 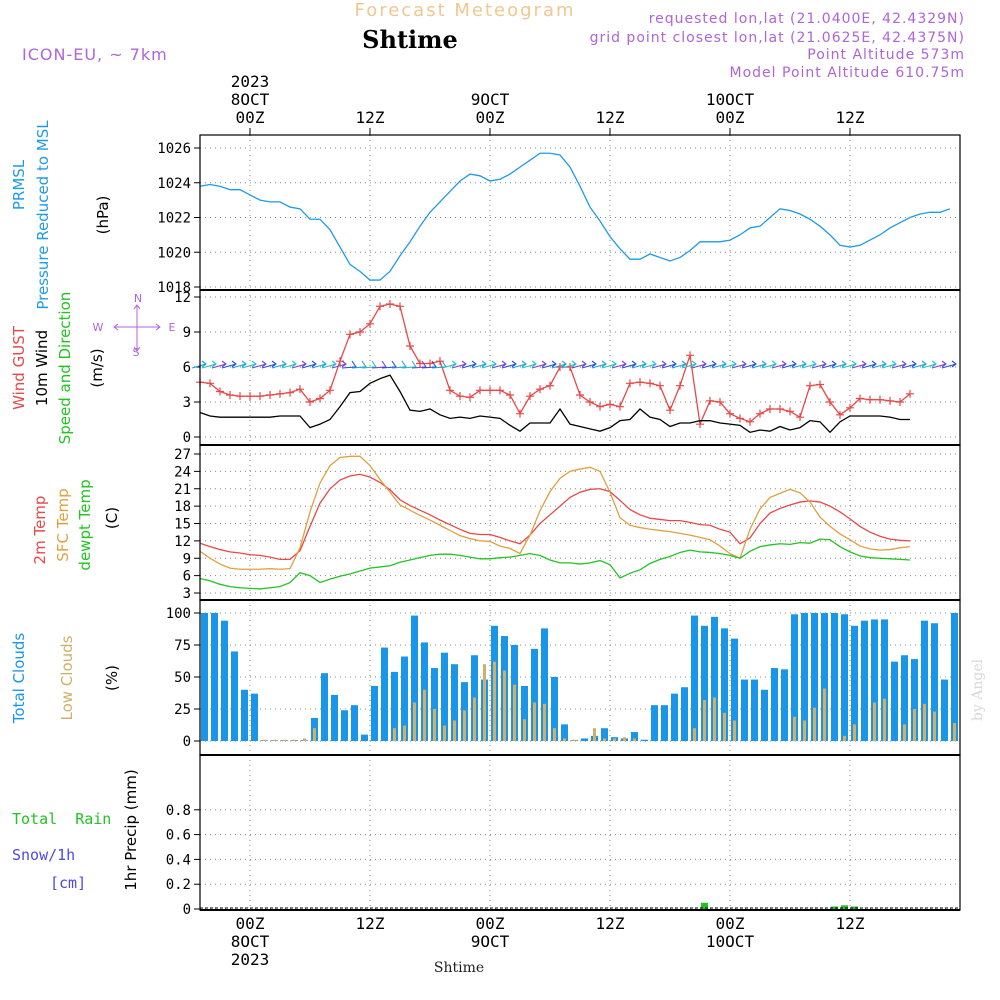 I want to click on total-clouds-label: Total Clouds, so click(x=19, y=679).